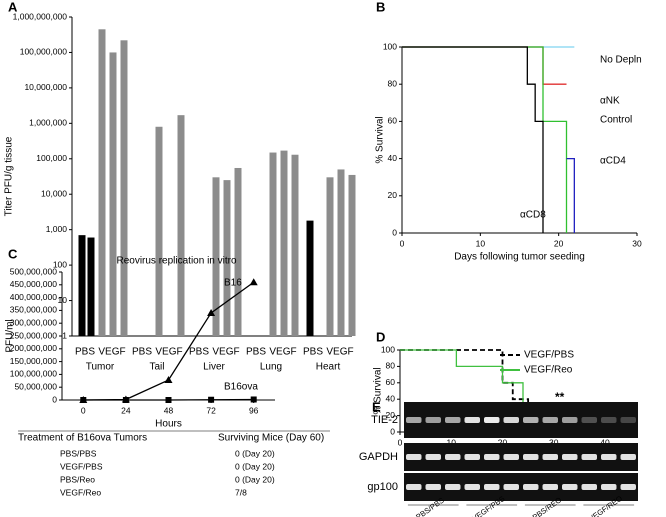 The image size is (666, 517). I want to click on gel-row-label: GAPDH, so click(378, 457).